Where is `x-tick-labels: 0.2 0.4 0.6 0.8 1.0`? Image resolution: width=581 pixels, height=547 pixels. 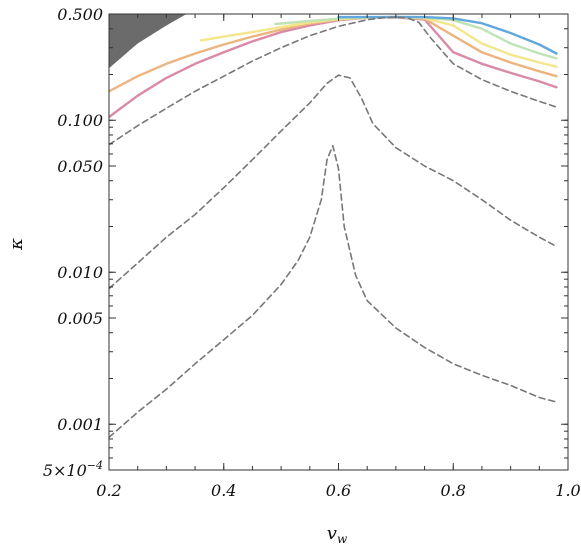 x-tick-labels: 0.2 0.4 0.6 0.8 1.0 is located at coordinates (338, 490).